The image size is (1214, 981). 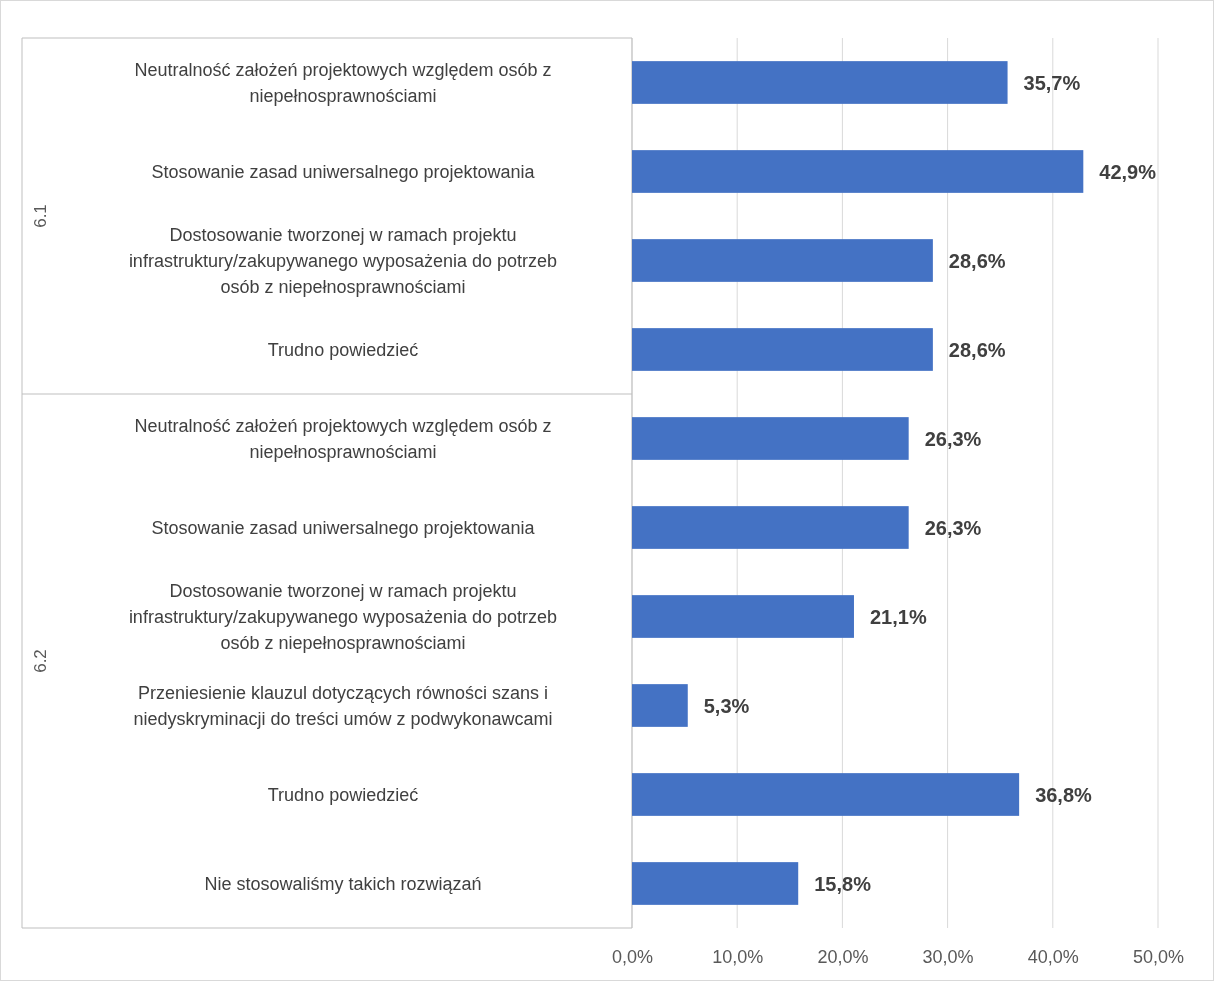 I want to click on x-tick-label: 20,0%, so click(x=843, y=956).